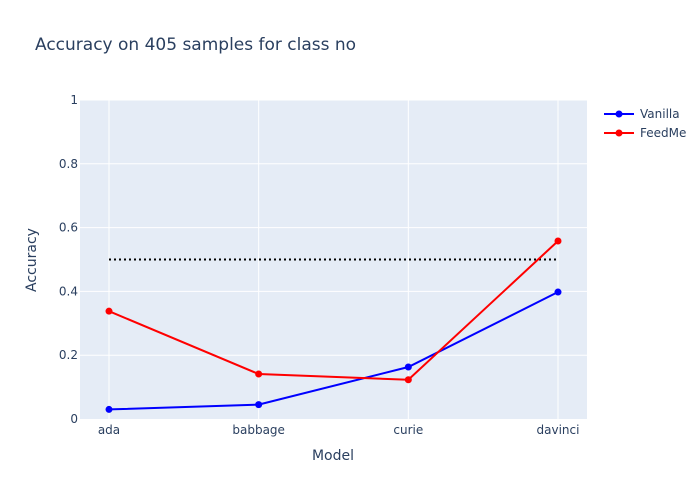 The width and height of the screenshot is (700, 504). Describe the element at coordinates (74, 100) in the screenshot. I see `y-tick-label: 1` at that location.